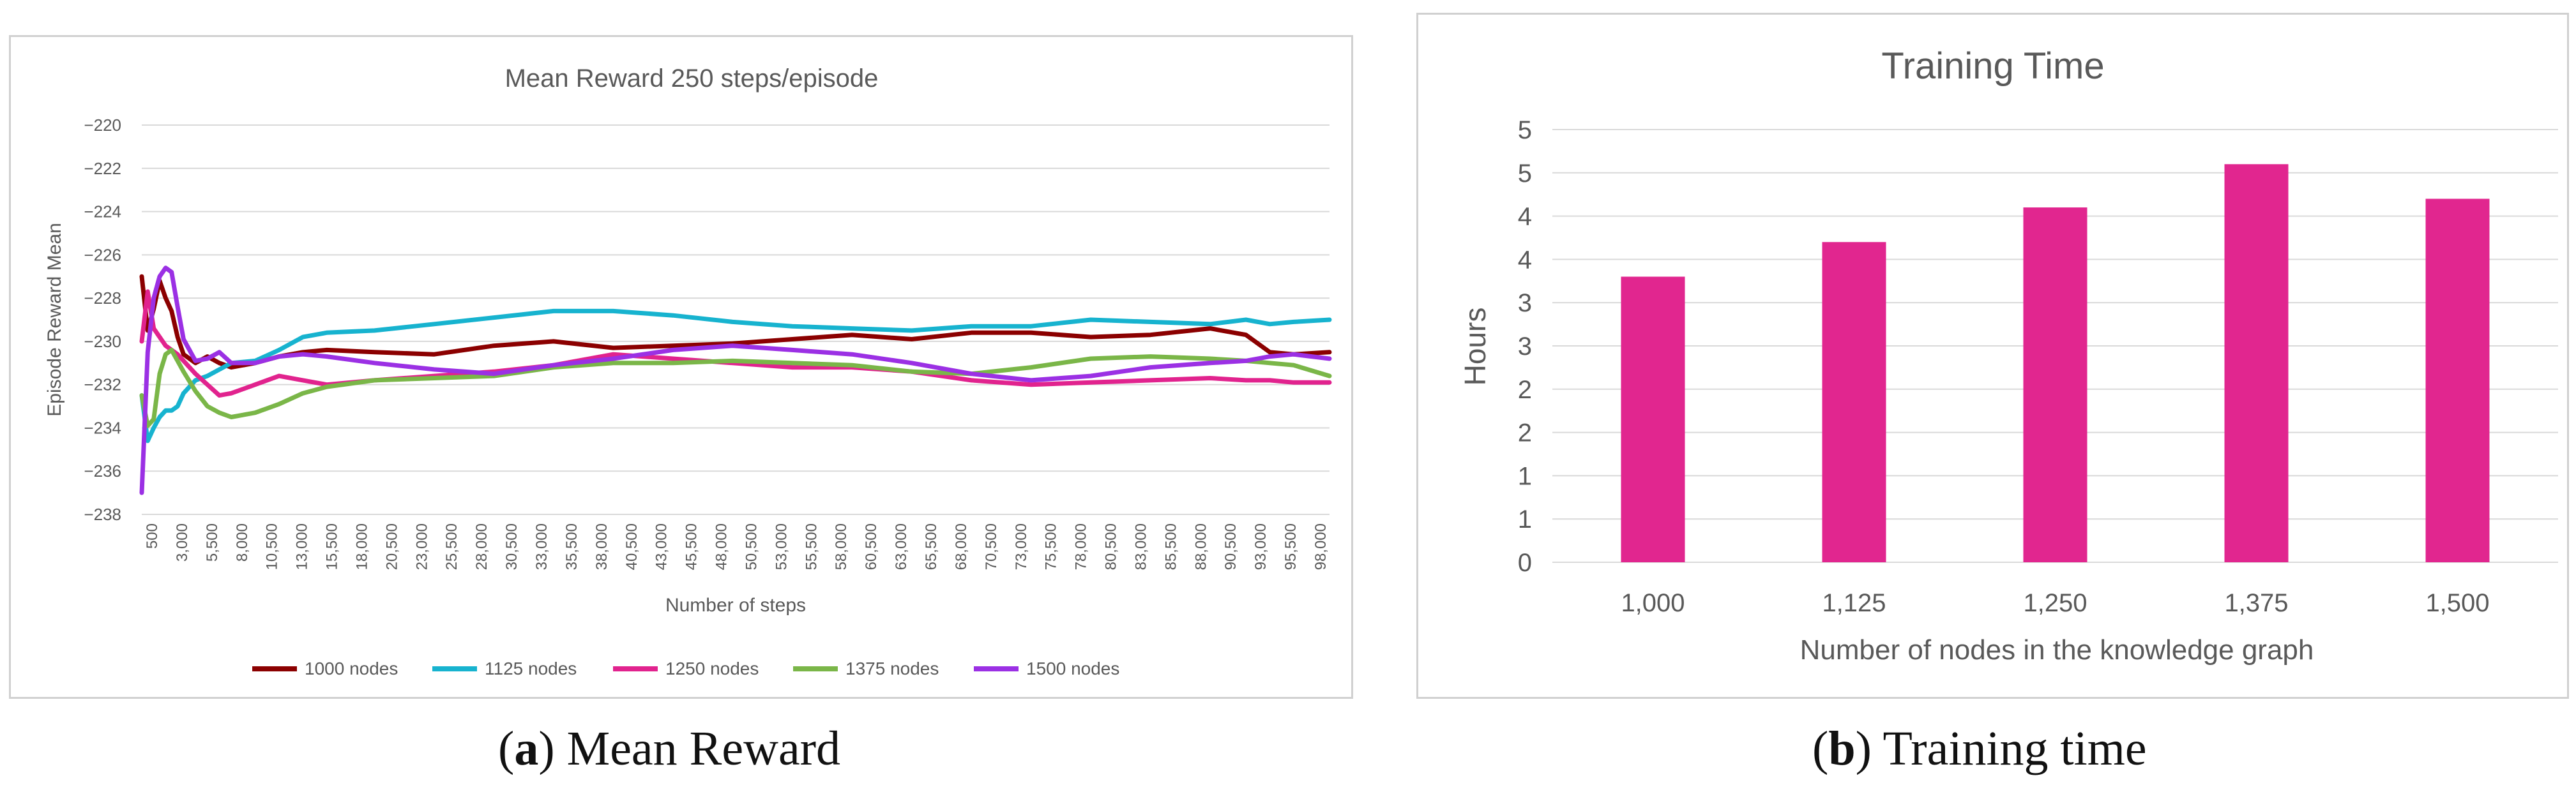  What do you see at coordinates (1171, 546) in the screenshot?
I see `x-tick-label: 85,500` at bounding box center [1171, 546].